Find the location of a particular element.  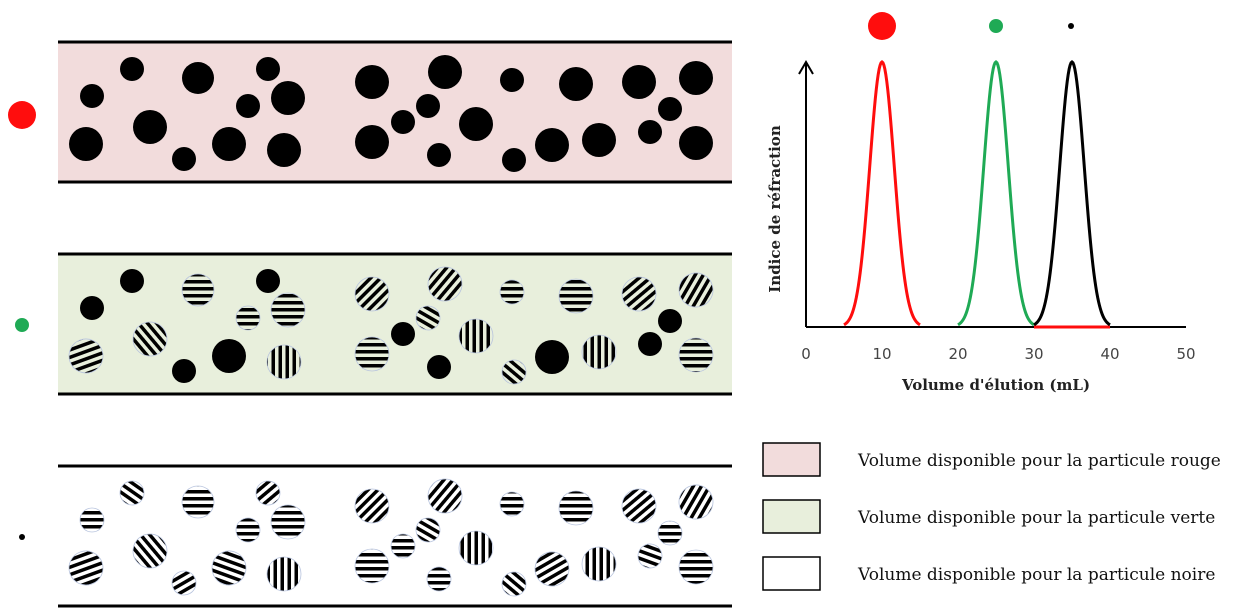

column-red-fill is located at coordinates (395, 112).